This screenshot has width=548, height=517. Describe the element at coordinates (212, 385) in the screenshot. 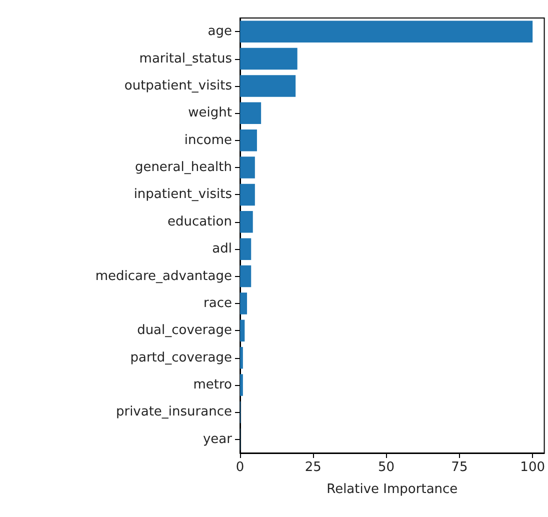

I see `y-tick-label: metro` at that location.